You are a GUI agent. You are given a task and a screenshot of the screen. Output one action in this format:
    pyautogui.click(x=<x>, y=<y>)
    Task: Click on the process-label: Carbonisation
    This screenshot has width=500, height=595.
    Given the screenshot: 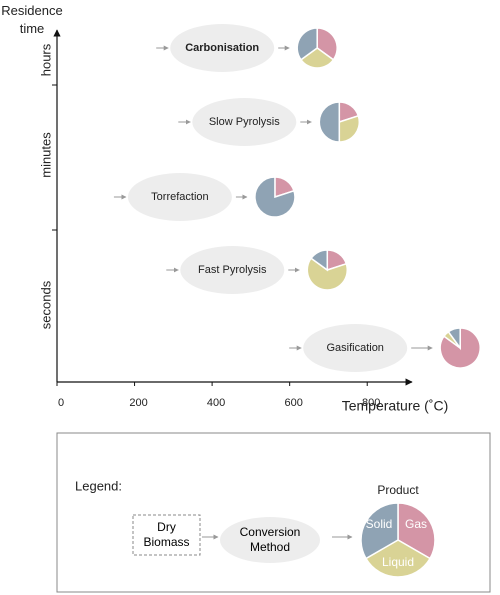 What is the action you would take?
    pyautogui.click(x=222, y=48)
    